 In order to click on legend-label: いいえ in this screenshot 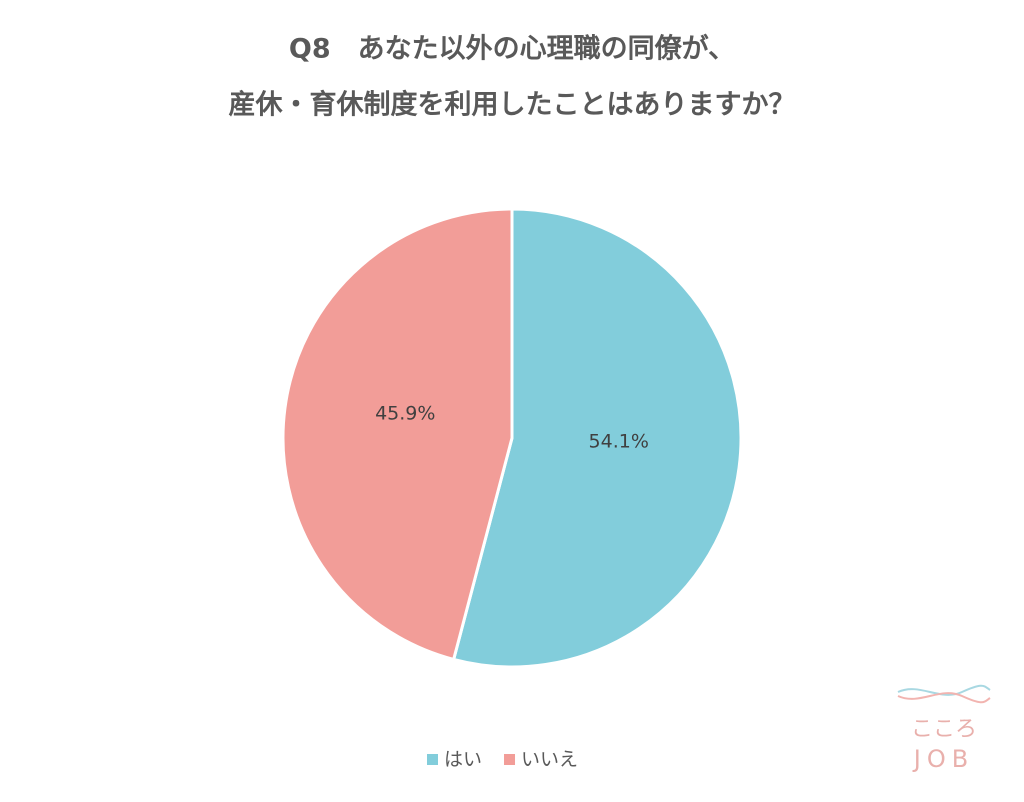, I will do `click(549, 760)`.